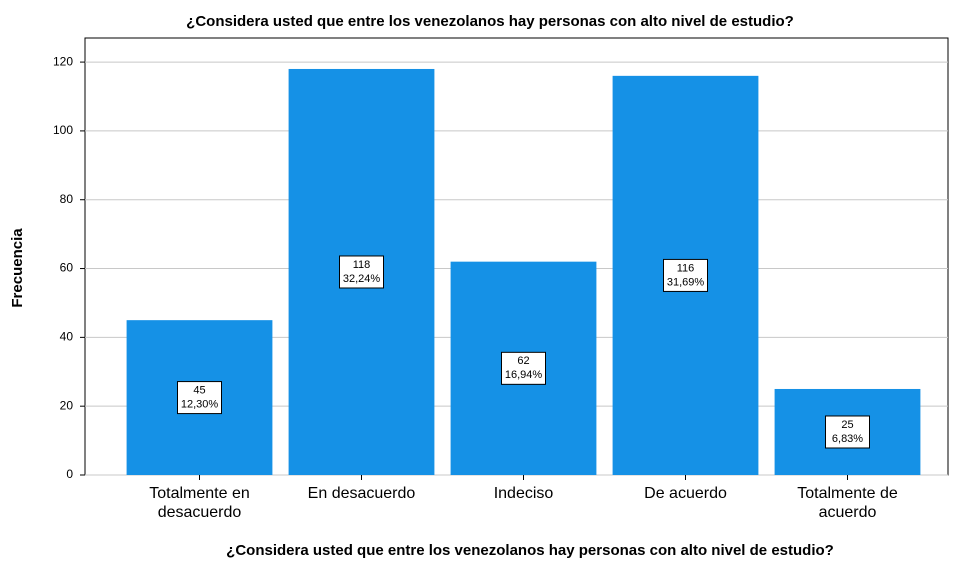 Image resolution: width=960 pixels, height=561 pixels. I want to click on data-label-percent: 32,24%, so click(362, 279).